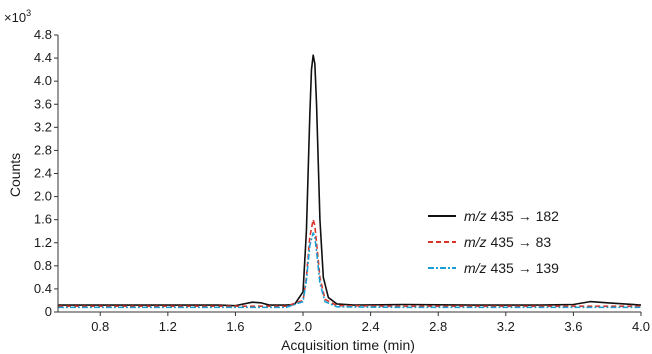 This screenshot has width=652, height=354. Describe the element at coordinates (43, 34) in the screenshot. I see `y-tick-label: 4.8` at that location.